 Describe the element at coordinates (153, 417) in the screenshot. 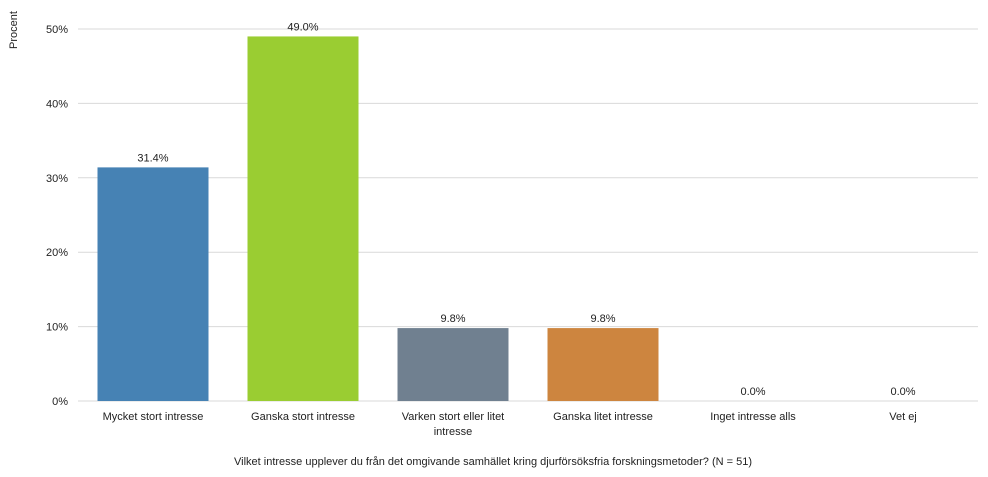

I see `x-tick-label: Mycket stort intresse` at that location.